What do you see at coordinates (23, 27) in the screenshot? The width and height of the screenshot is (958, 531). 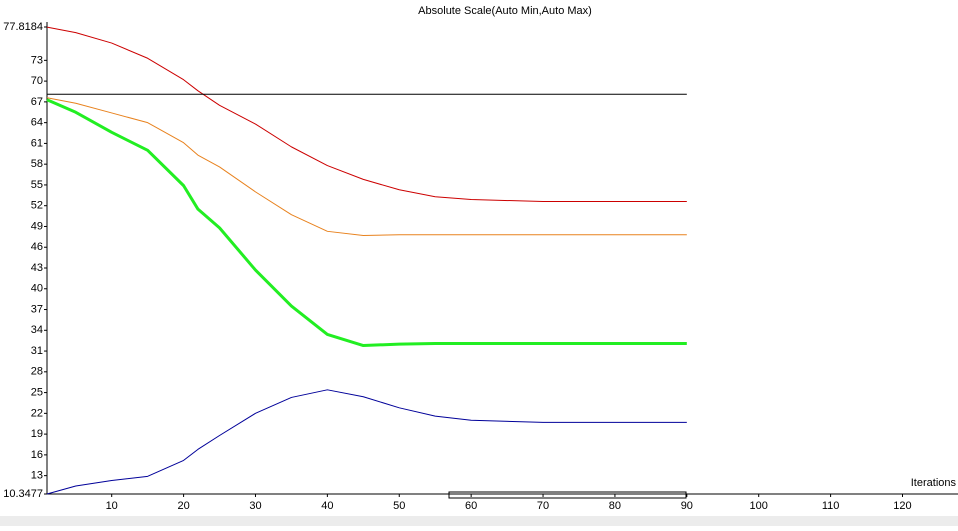 I see `y-tick-label: 77.8184` at bounding box center [23, 27].